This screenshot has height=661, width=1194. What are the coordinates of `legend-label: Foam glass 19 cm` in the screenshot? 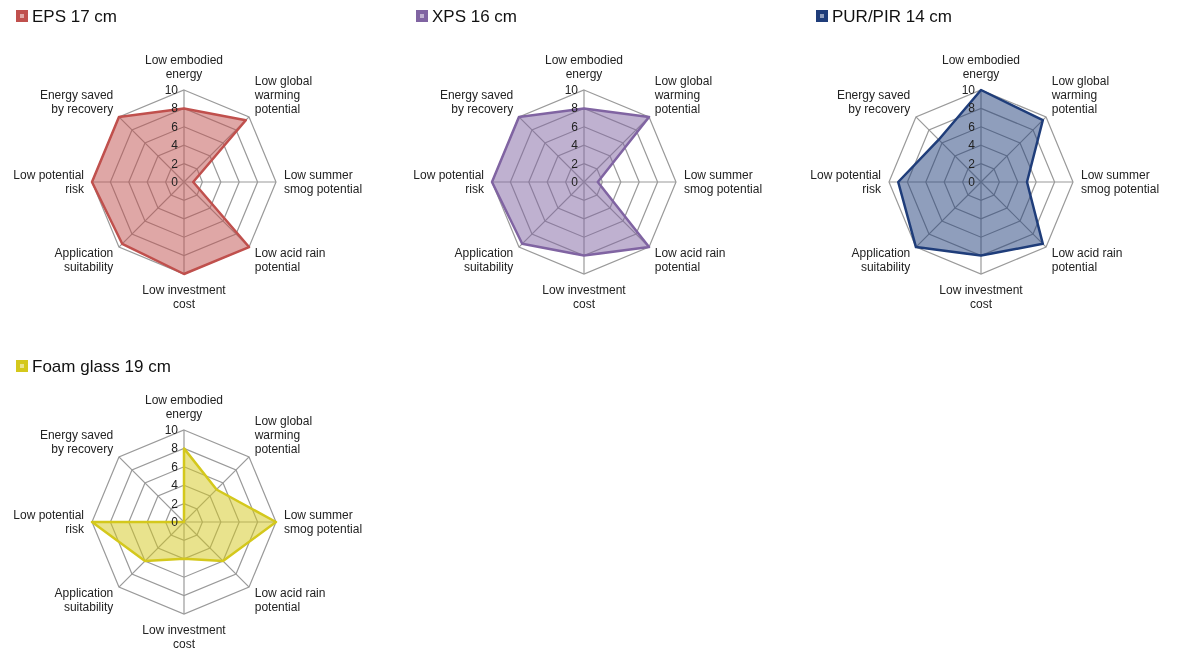 It's located at (101, 366).